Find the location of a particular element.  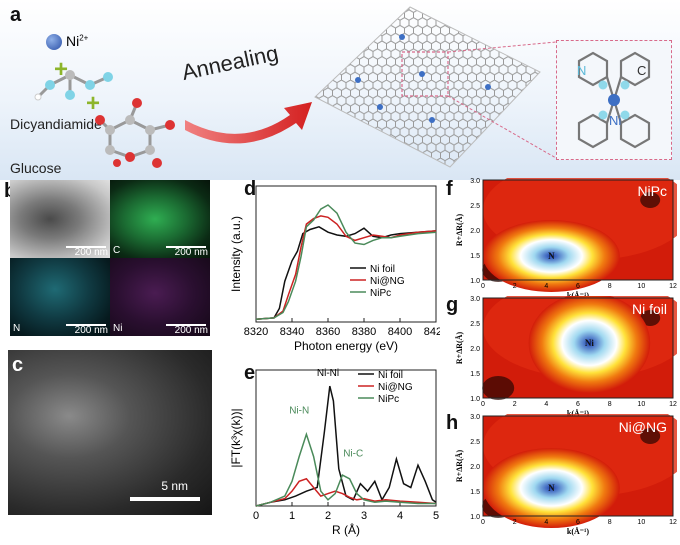

scale-label-4: 200 nm is located at coordinates (191, 330).